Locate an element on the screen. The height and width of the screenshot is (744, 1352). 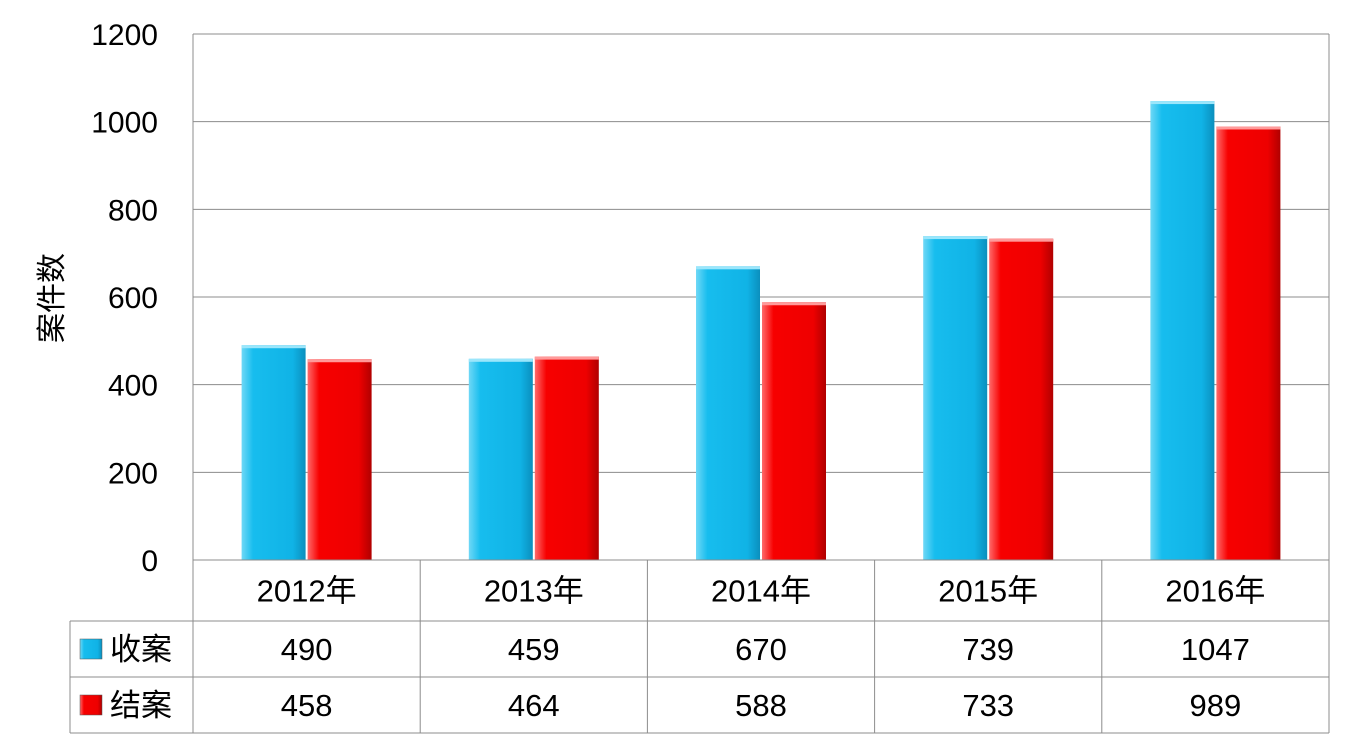
data-label: 464 is located at coordinates (534, 705).